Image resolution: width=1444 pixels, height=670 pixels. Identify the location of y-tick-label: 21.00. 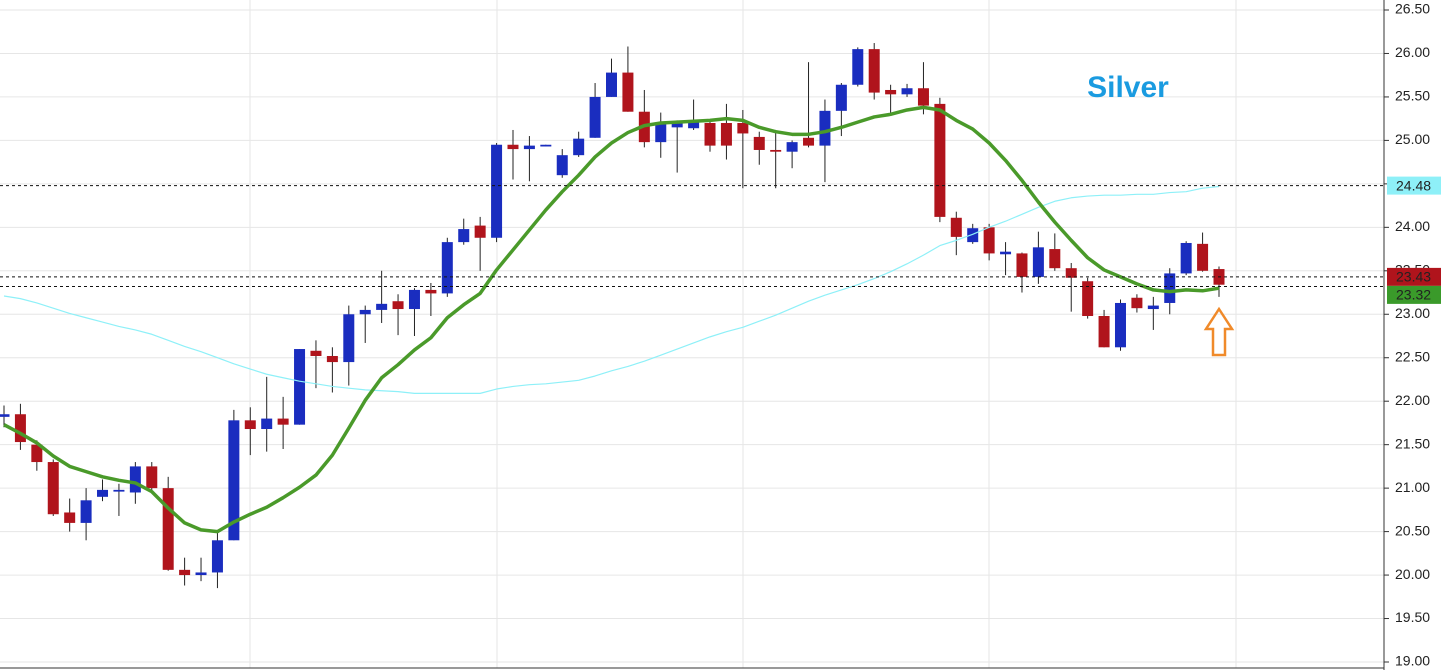
(1412, 487).